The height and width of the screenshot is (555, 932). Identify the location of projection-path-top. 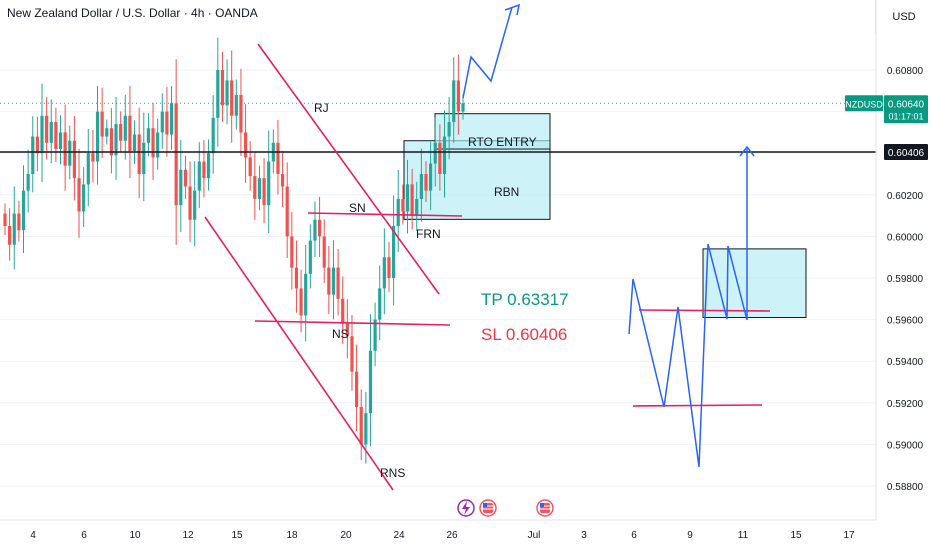
(487, 52).